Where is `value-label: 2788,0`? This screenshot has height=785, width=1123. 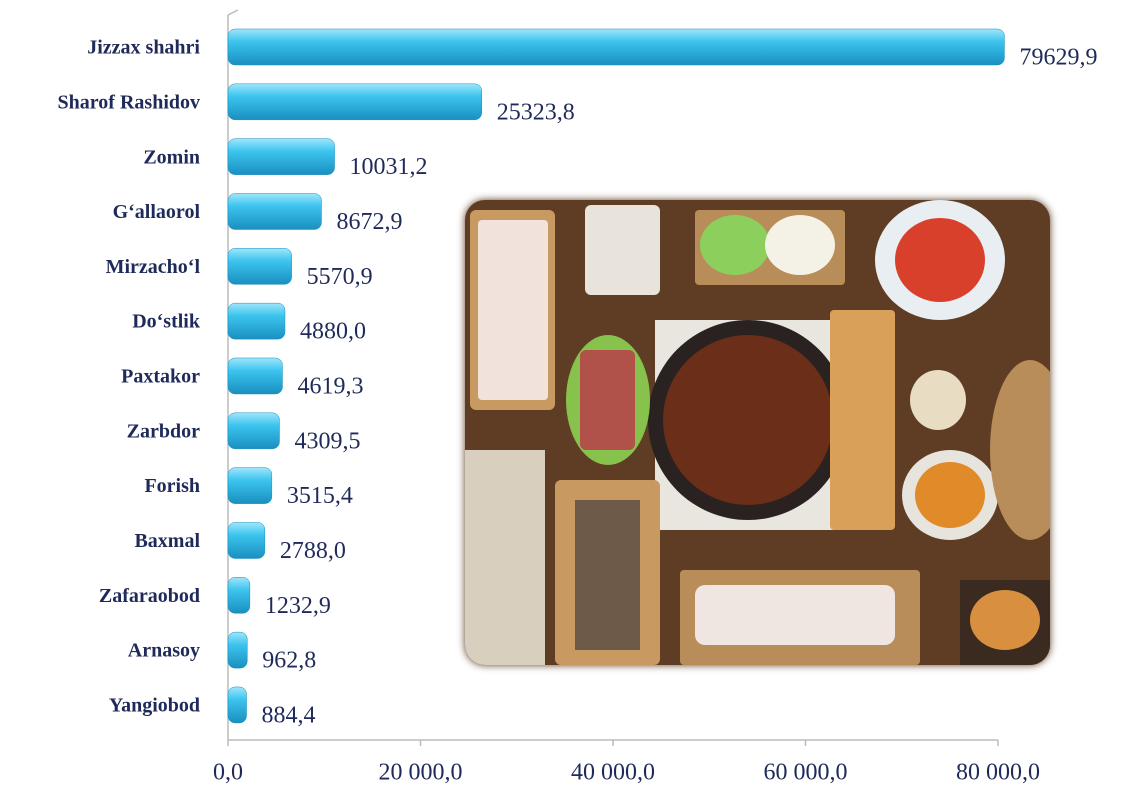 value-label: 2788,0 is located at coordinates (313, 551).